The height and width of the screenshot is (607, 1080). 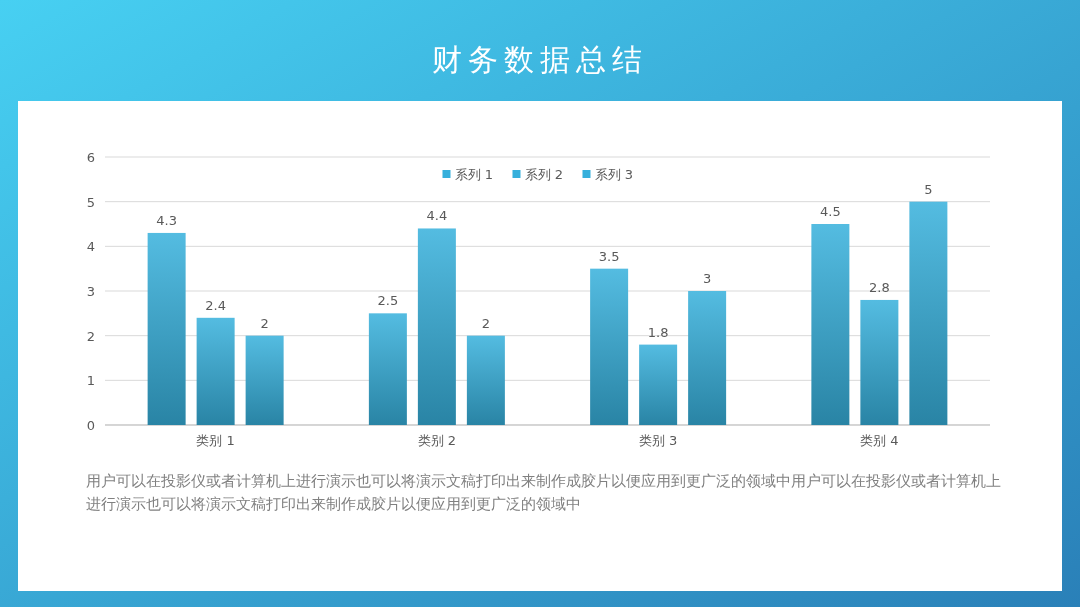 I want to click on data-label: 3.5, so click(x=609, y=256).